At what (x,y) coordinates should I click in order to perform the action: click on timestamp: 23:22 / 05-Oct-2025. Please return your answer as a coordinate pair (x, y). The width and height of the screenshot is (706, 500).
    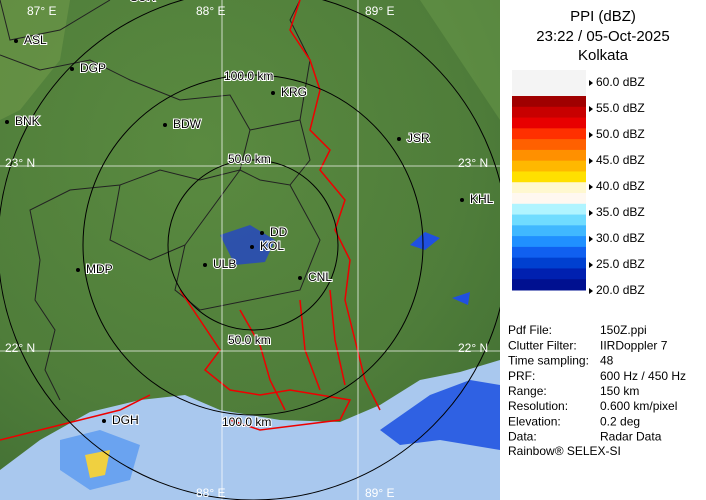
    Looking at the image, I should click on (602, 36).